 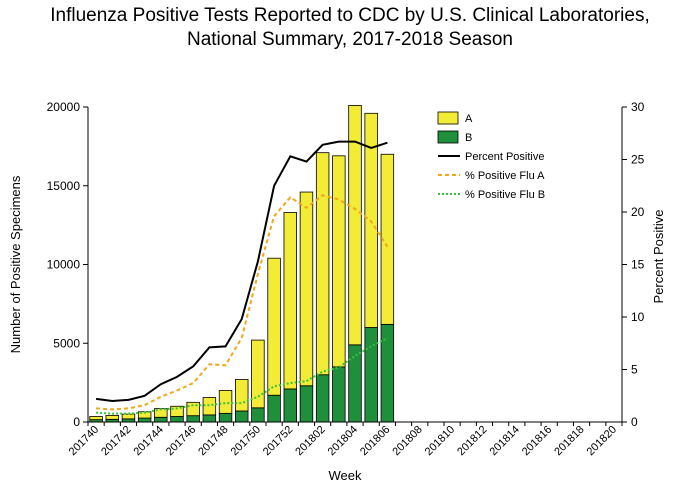 I want to click on x-tick-label: 201740, so click(x=84, y=441).